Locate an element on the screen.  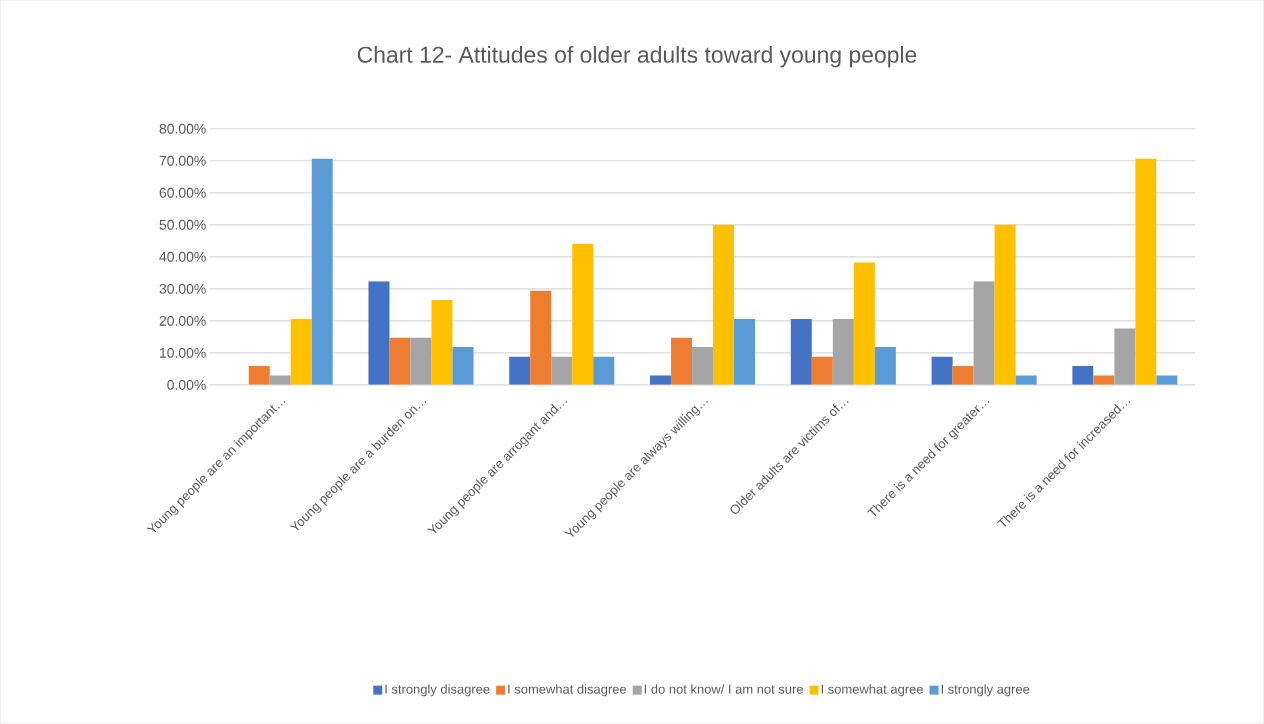
legend-label: I strongly disagree is located at coordinates (437, 690).